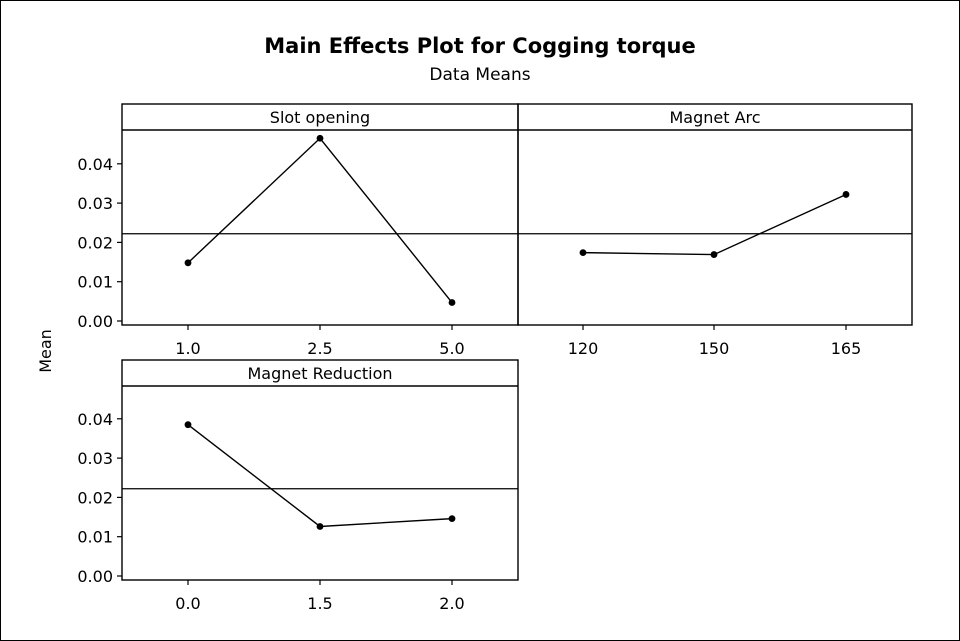 The height and width of the screenshot is (641, 960). I want to click on x-tick-label: 1.0, so click(187, 348).